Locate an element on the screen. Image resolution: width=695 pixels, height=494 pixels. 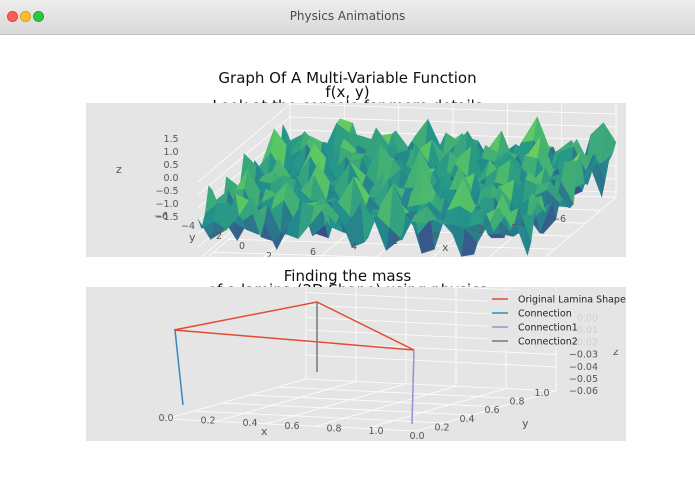
y-tick-label: 0.8 is located at coordinates (516, 402).